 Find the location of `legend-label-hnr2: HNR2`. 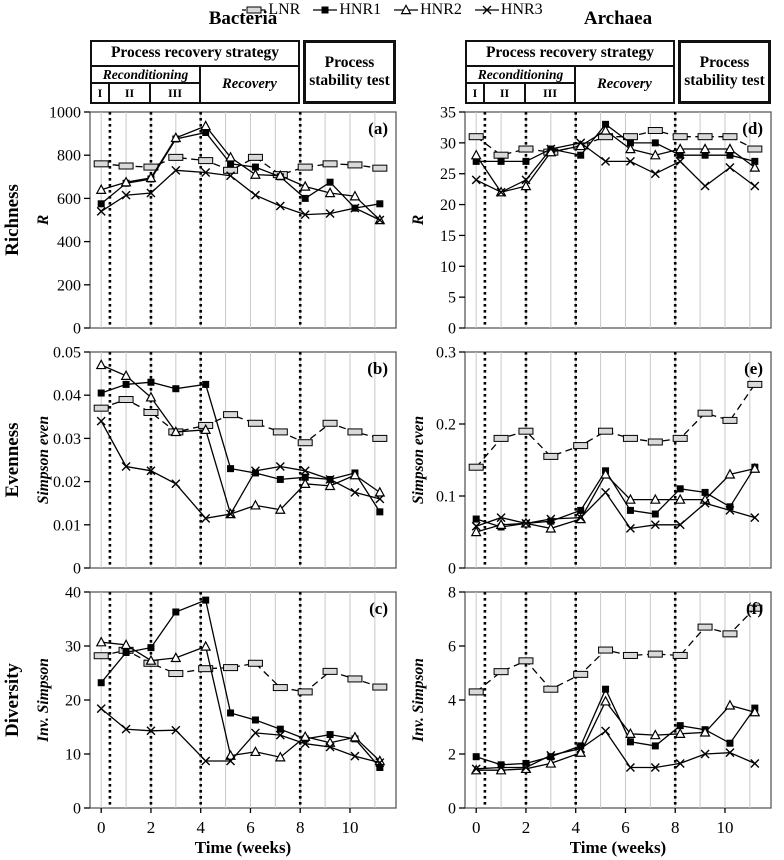

legend-label-hnr2: HNR2 is located at coordinates (441, 9).